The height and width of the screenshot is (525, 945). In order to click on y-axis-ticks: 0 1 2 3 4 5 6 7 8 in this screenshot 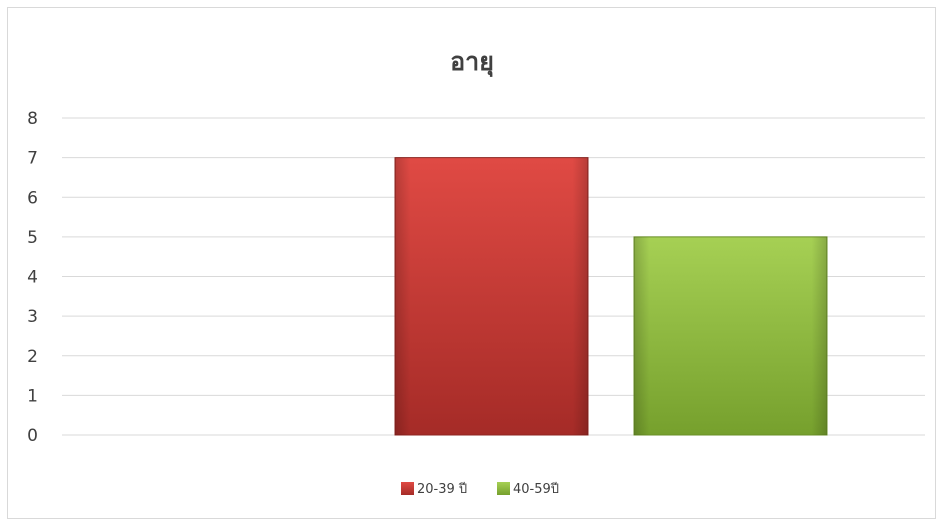, I will do `click(32, 277)`.